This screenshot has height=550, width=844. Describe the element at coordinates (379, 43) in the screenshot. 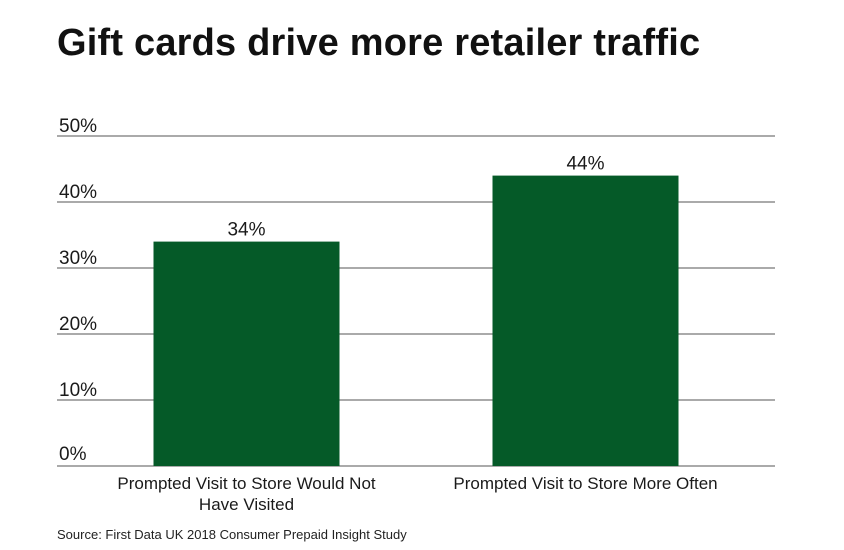

I see `chart-title: Gift cards drive more retailer traffic` at that location.